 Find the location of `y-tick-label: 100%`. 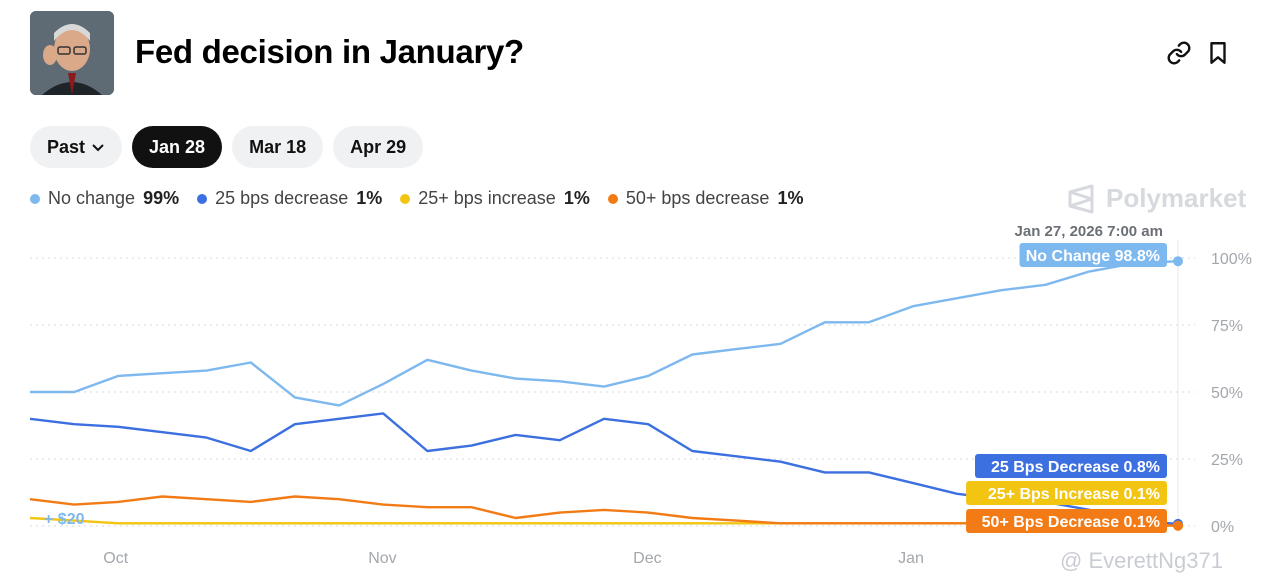

y-tick-label: 100% is located at coordinates (1231, 259).